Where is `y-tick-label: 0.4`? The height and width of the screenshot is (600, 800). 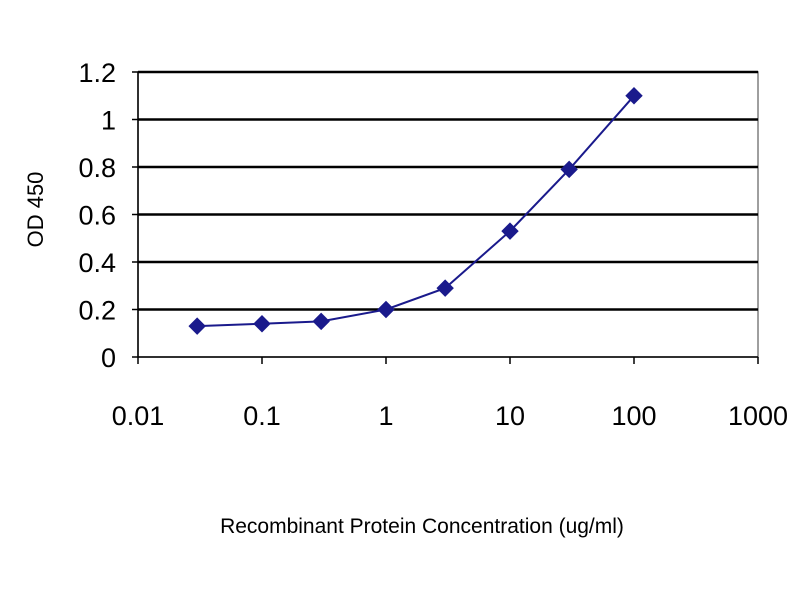
y-tick-label: 0.4 is located at coordinates (97, 263).